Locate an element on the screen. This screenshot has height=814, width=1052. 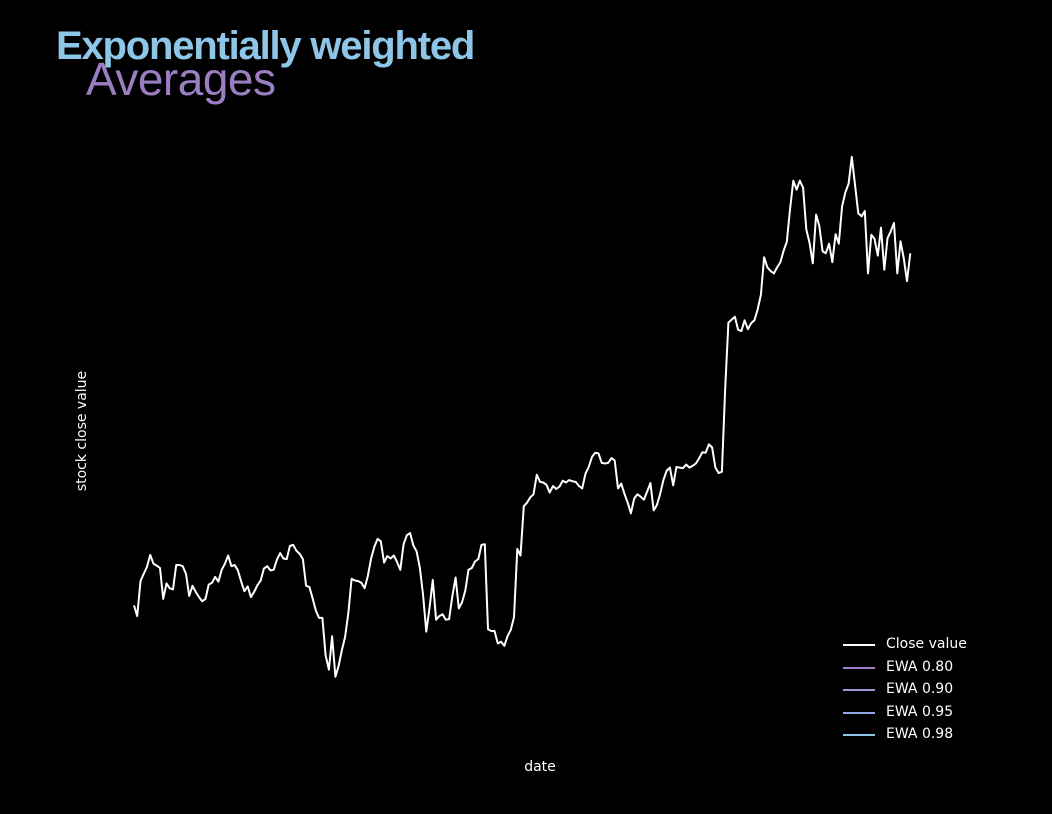
legend-item: EWA 0.90 is located at coordinates (923, 690).